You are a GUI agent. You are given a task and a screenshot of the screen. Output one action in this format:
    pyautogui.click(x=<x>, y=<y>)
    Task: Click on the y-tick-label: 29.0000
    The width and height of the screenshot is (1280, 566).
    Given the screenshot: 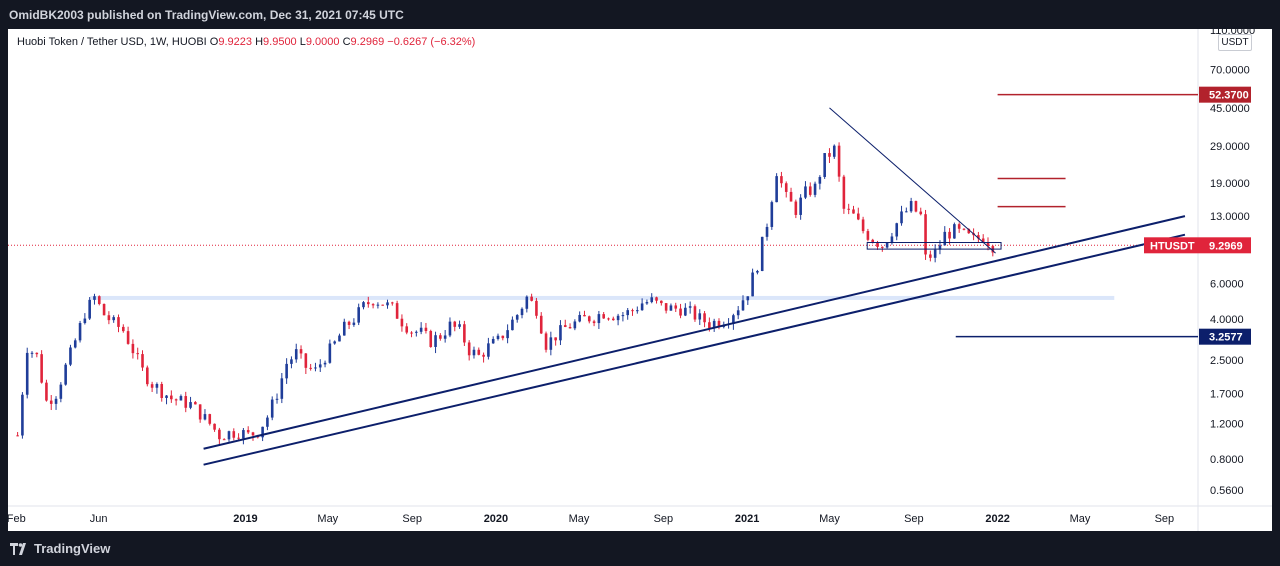 What is the action you would take?
    pyautogui.click(x=1230, y=147)
    